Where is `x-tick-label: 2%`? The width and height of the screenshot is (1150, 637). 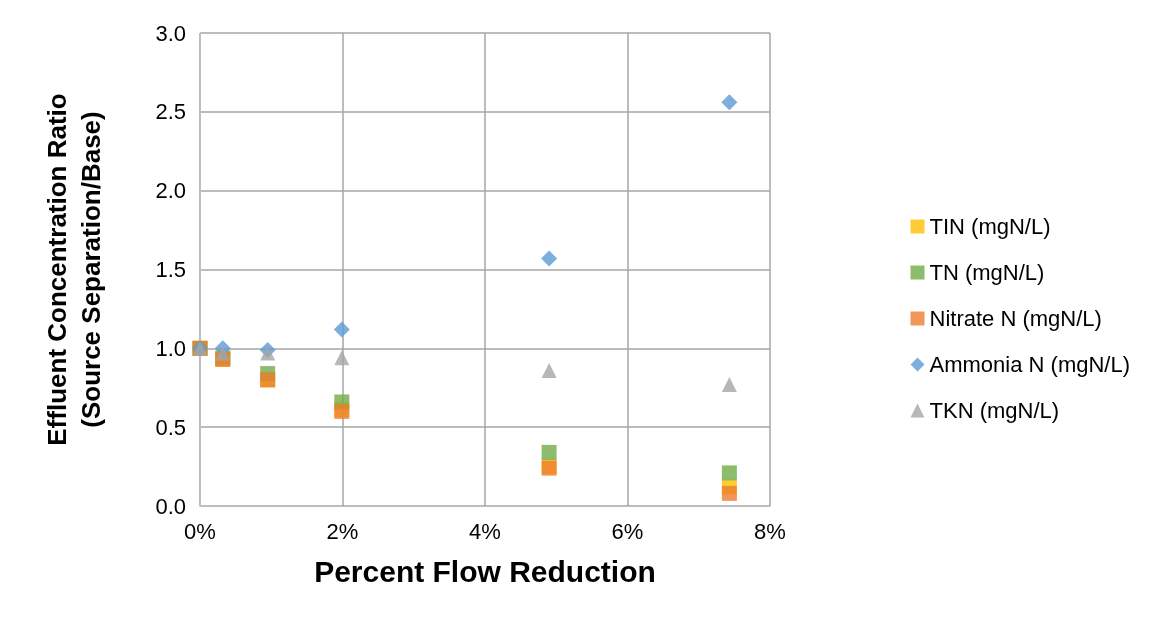 x-tick-label: 2% is located at coordinates (342, 531).